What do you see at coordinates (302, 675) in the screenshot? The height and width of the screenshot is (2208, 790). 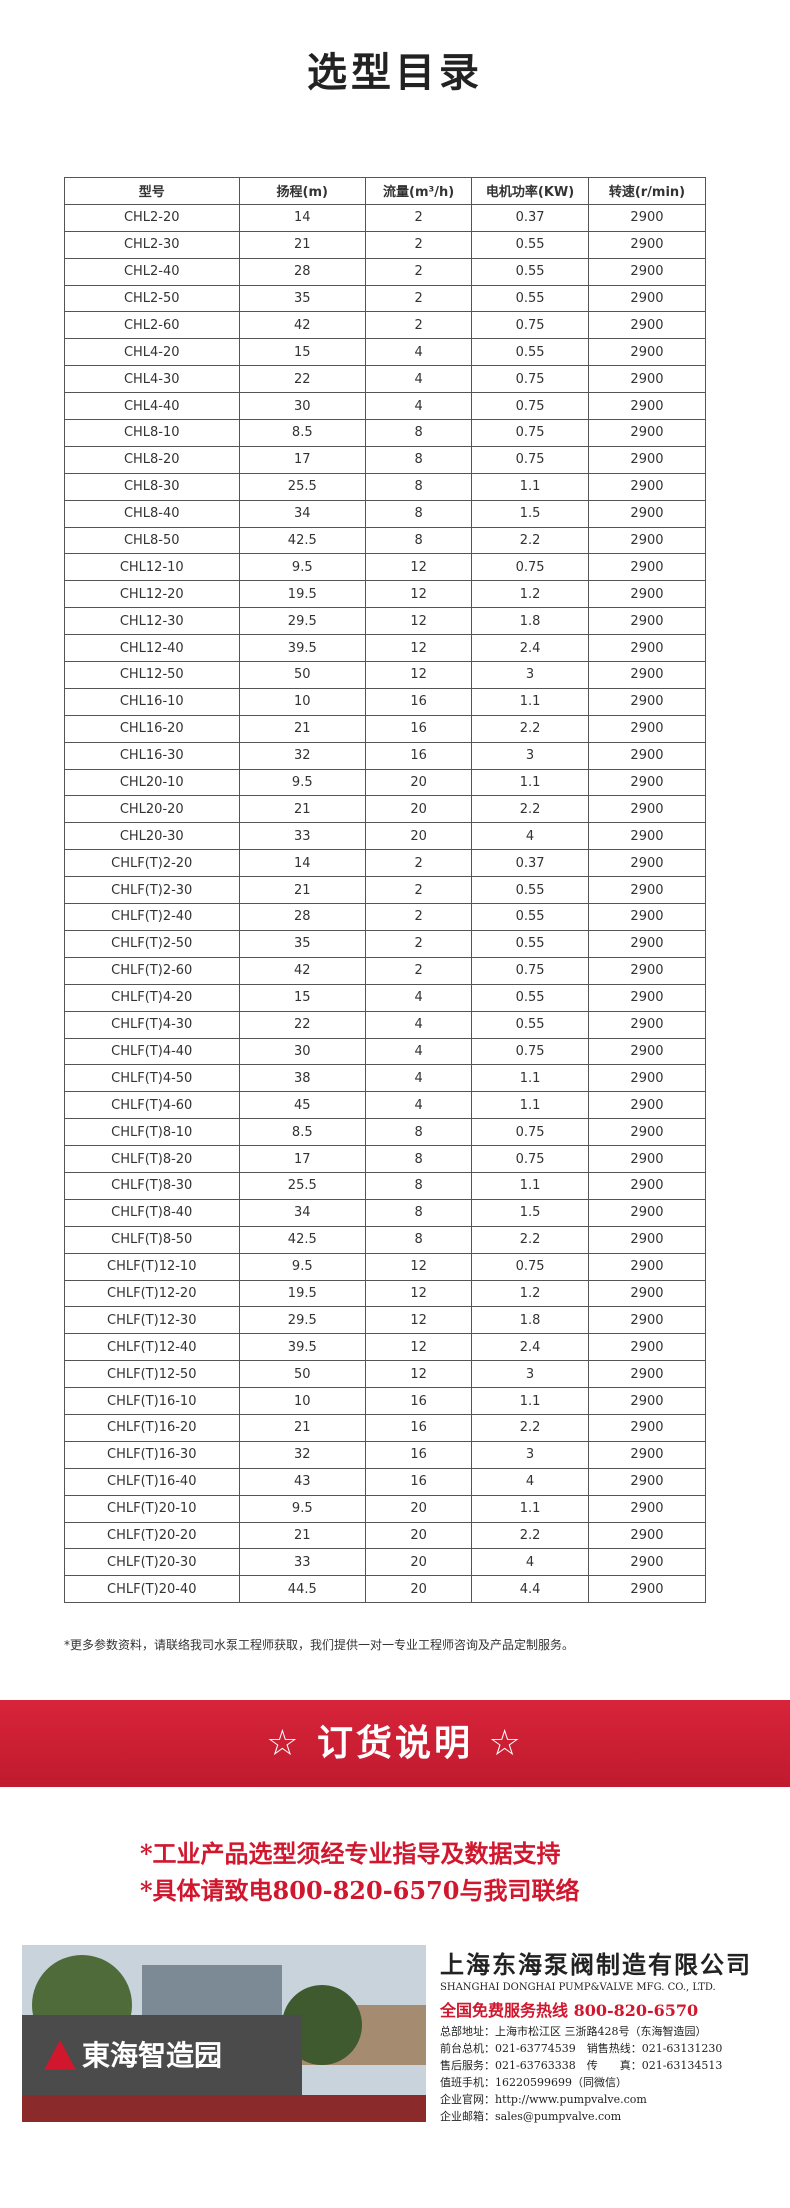 I see `table-cell: 50` at bounding box center [302, 675].